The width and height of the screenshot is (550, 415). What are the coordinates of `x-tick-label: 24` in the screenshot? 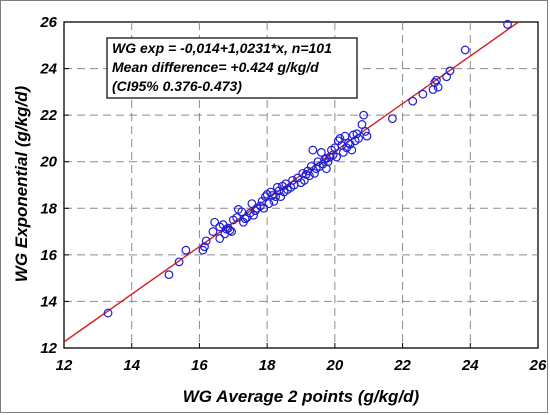 It's located at (470, 365).